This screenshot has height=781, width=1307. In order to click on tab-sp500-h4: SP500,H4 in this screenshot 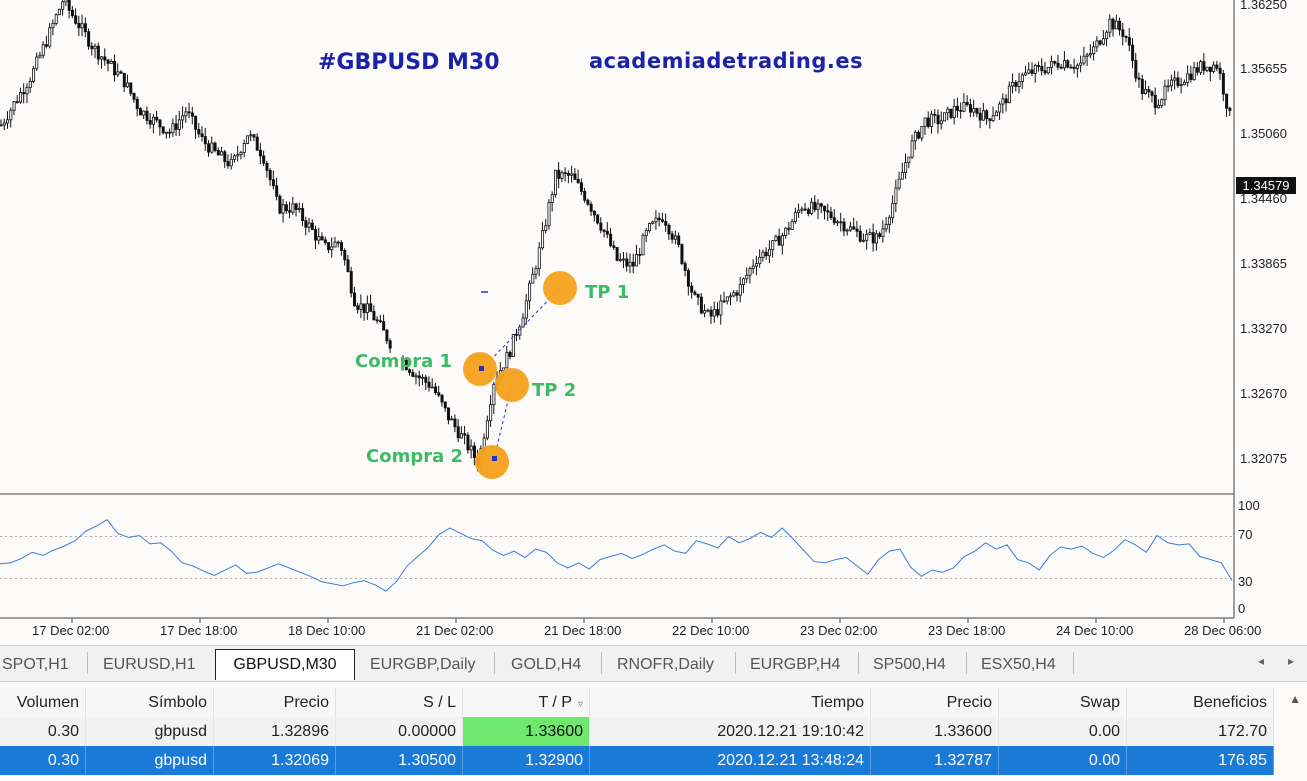, I will do `click(909, 664)`.